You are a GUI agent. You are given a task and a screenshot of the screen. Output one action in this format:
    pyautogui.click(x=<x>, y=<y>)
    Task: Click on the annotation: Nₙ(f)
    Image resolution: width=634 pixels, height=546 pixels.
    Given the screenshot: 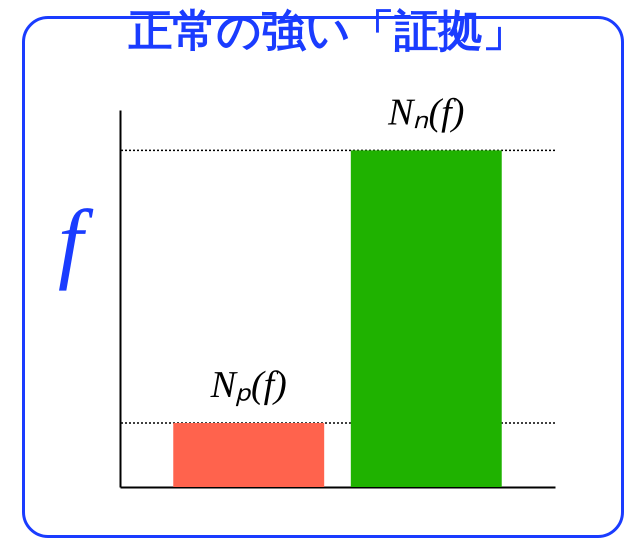 What is the action you would take?
    pyautogui.click(x=425, y=112)
    